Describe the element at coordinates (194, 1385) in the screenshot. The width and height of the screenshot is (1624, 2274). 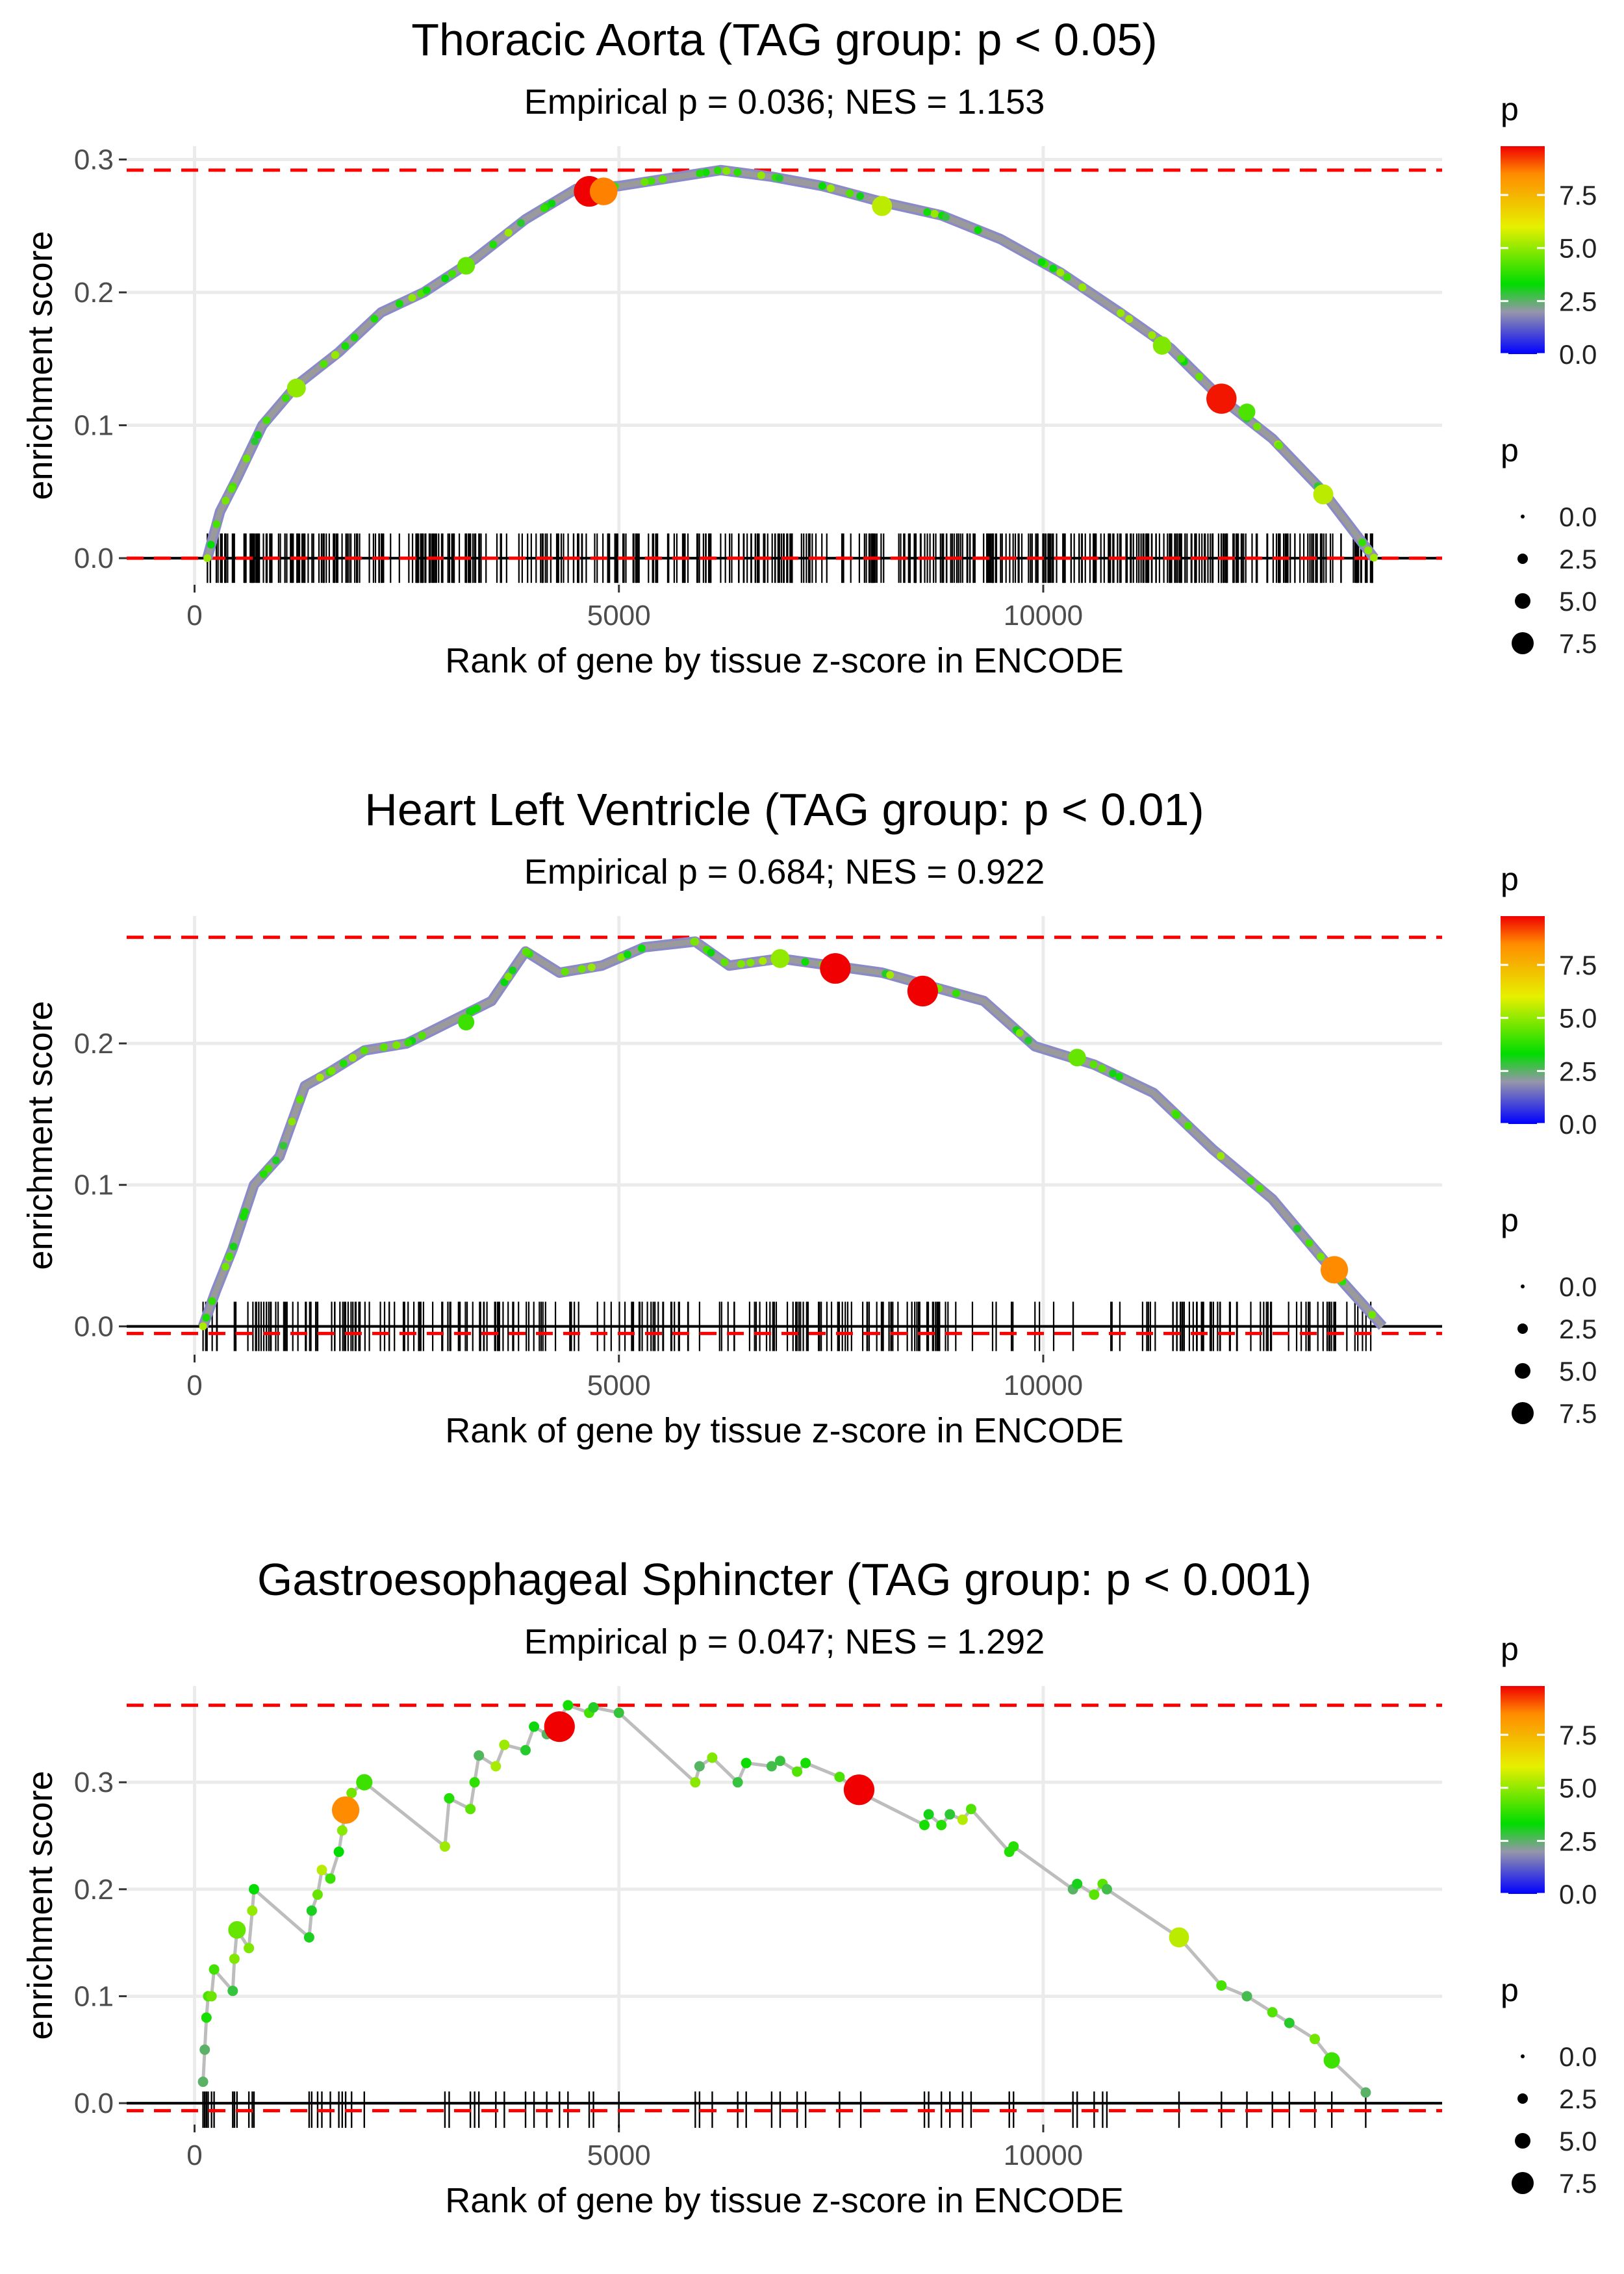
I see `x-tick-label: 0` at that location.